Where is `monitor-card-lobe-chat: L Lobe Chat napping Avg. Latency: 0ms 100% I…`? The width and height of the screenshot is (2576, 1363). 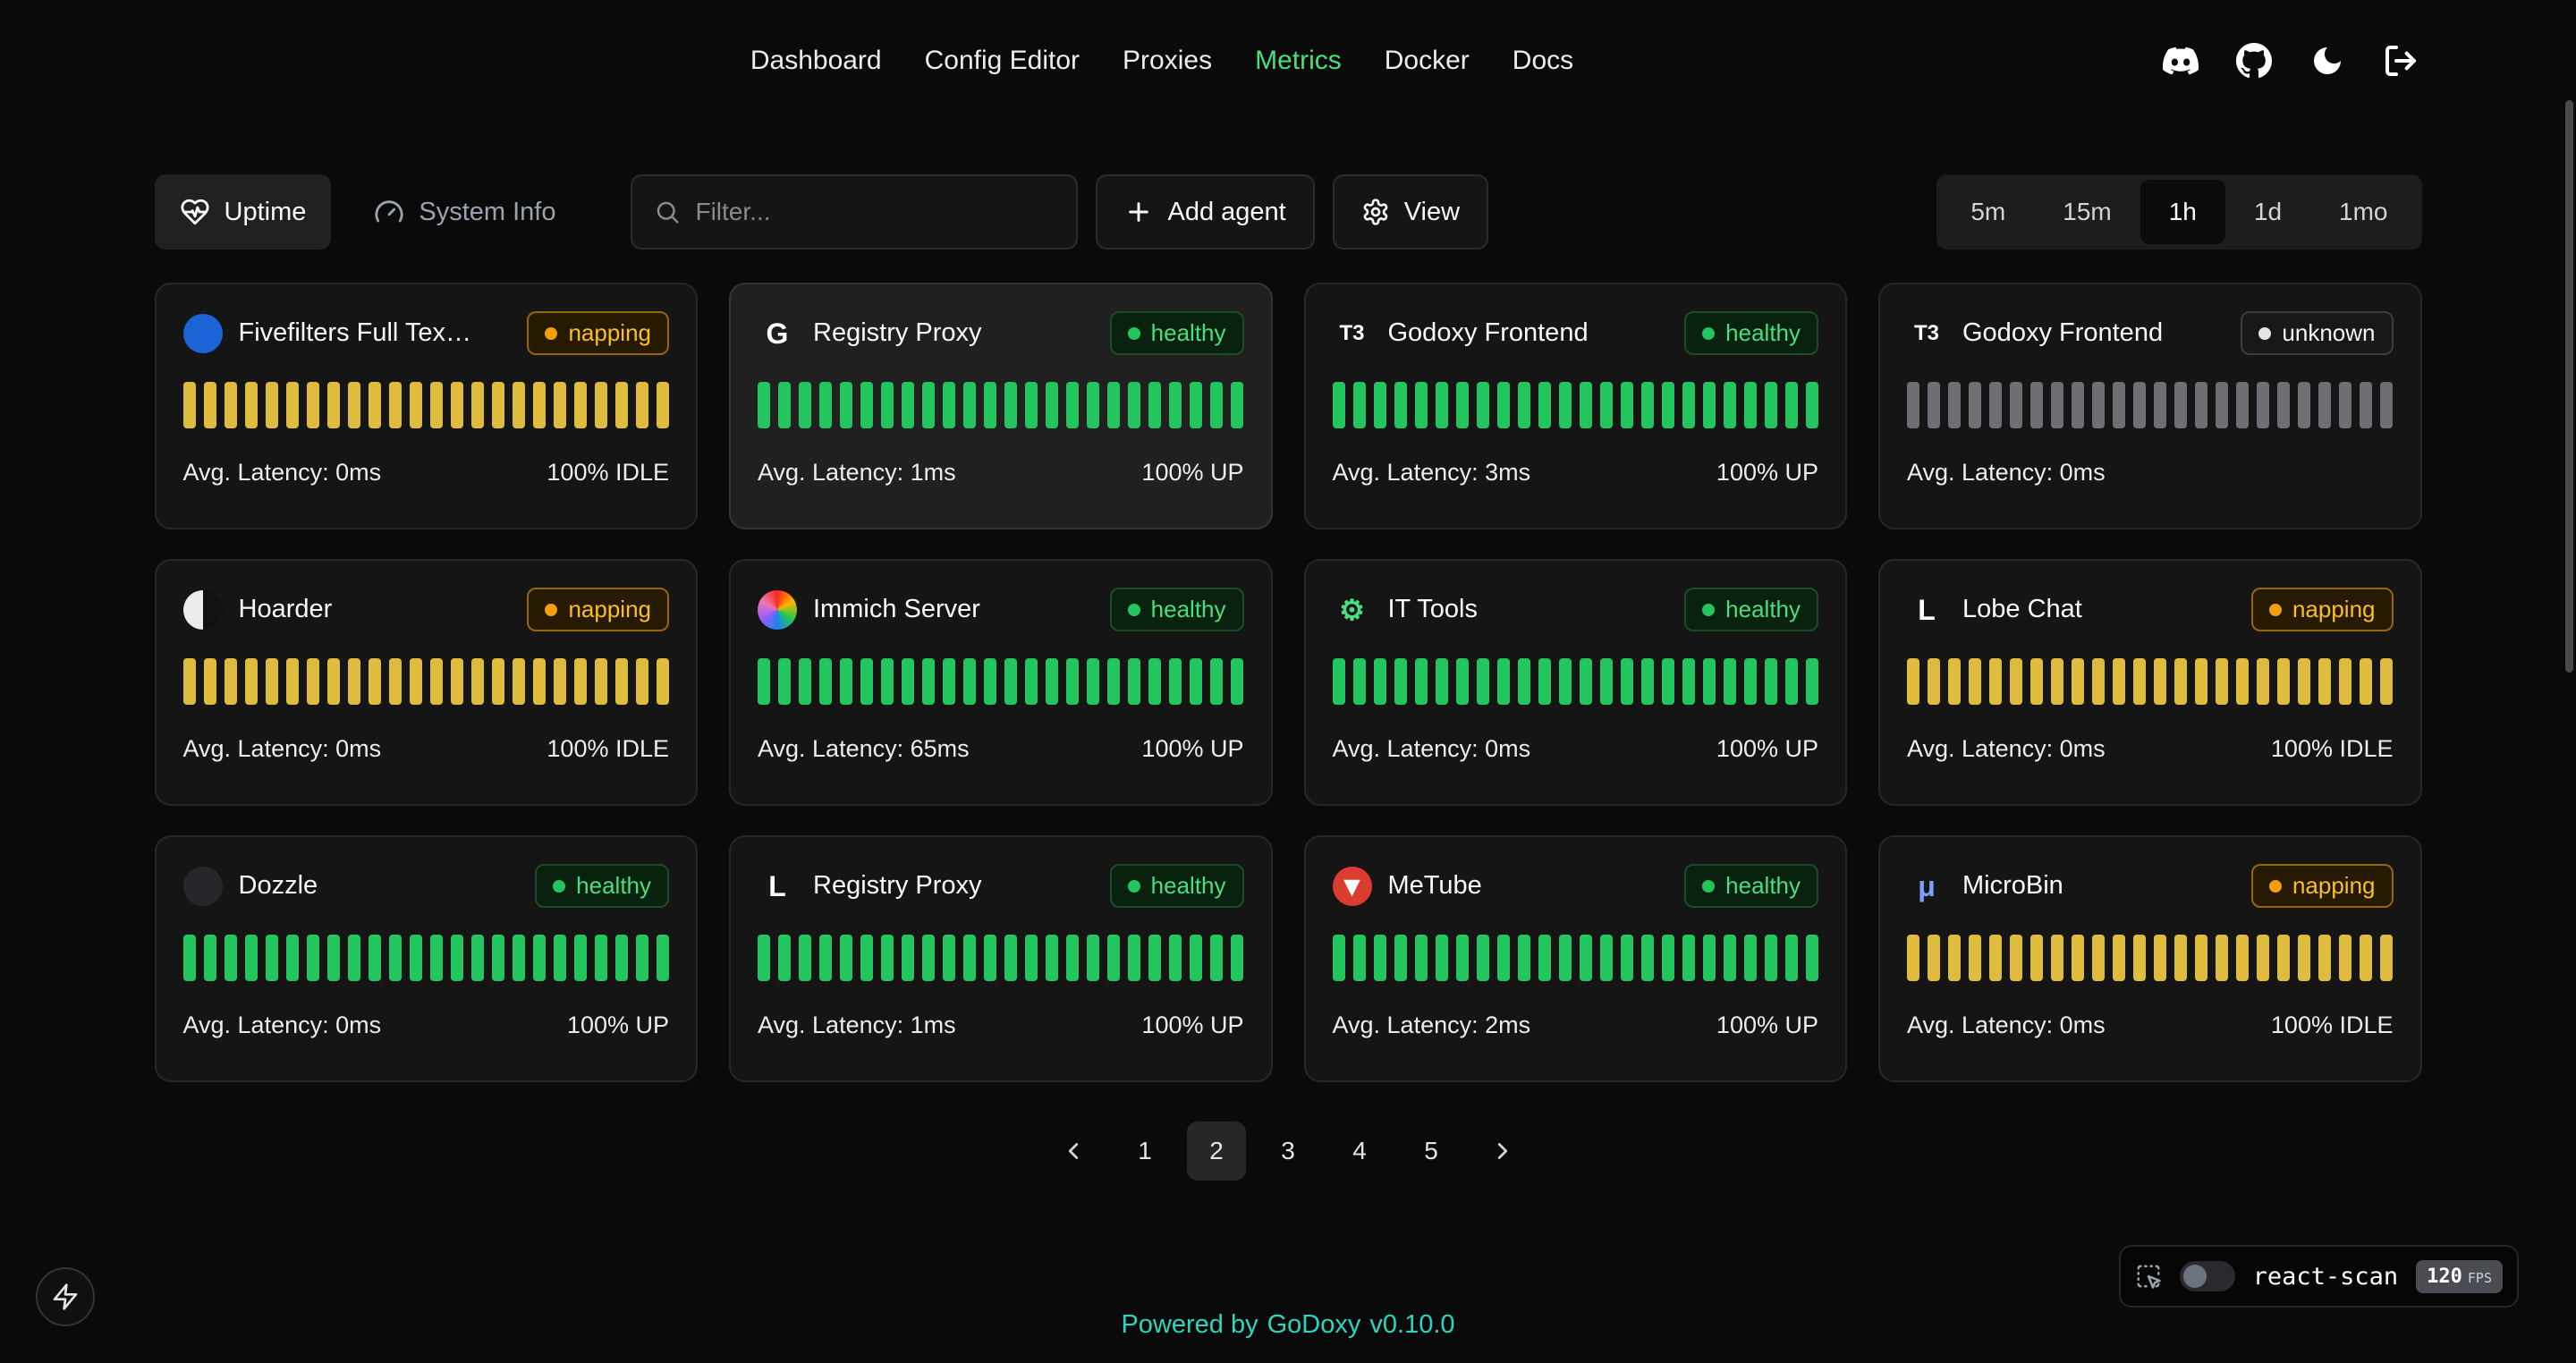 monitor-card-lobe-chat: L Lobe Chat napping Avg. Latency: 0ms 100% I… is located at coordinates (2150, 682).